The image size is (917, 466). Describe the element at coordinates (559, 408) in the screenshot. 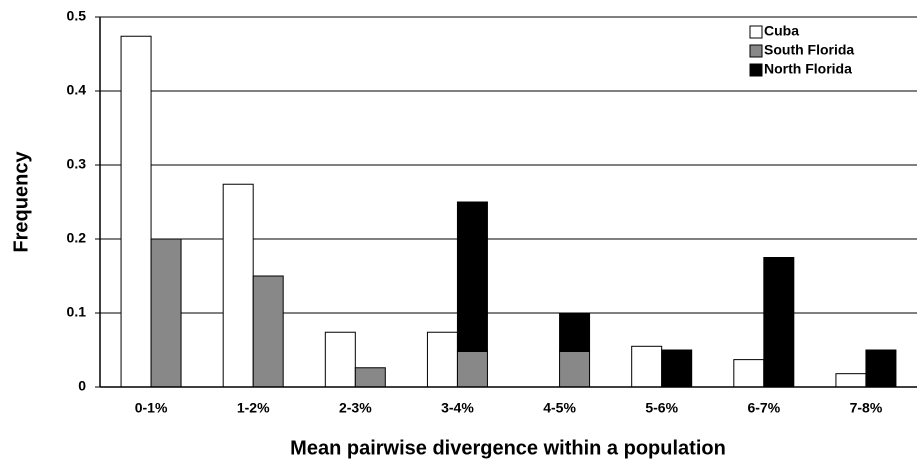

I see `x-tick-label: 4-5%` at that location.